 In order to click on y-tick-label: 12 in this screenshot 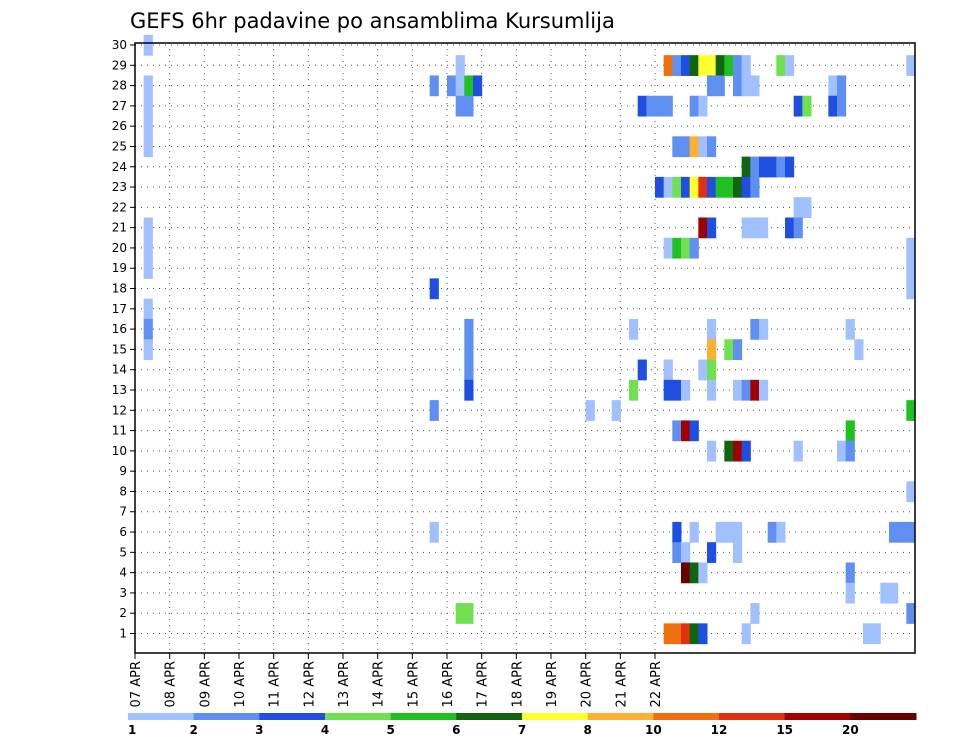, I will do `click(119, 410)`.